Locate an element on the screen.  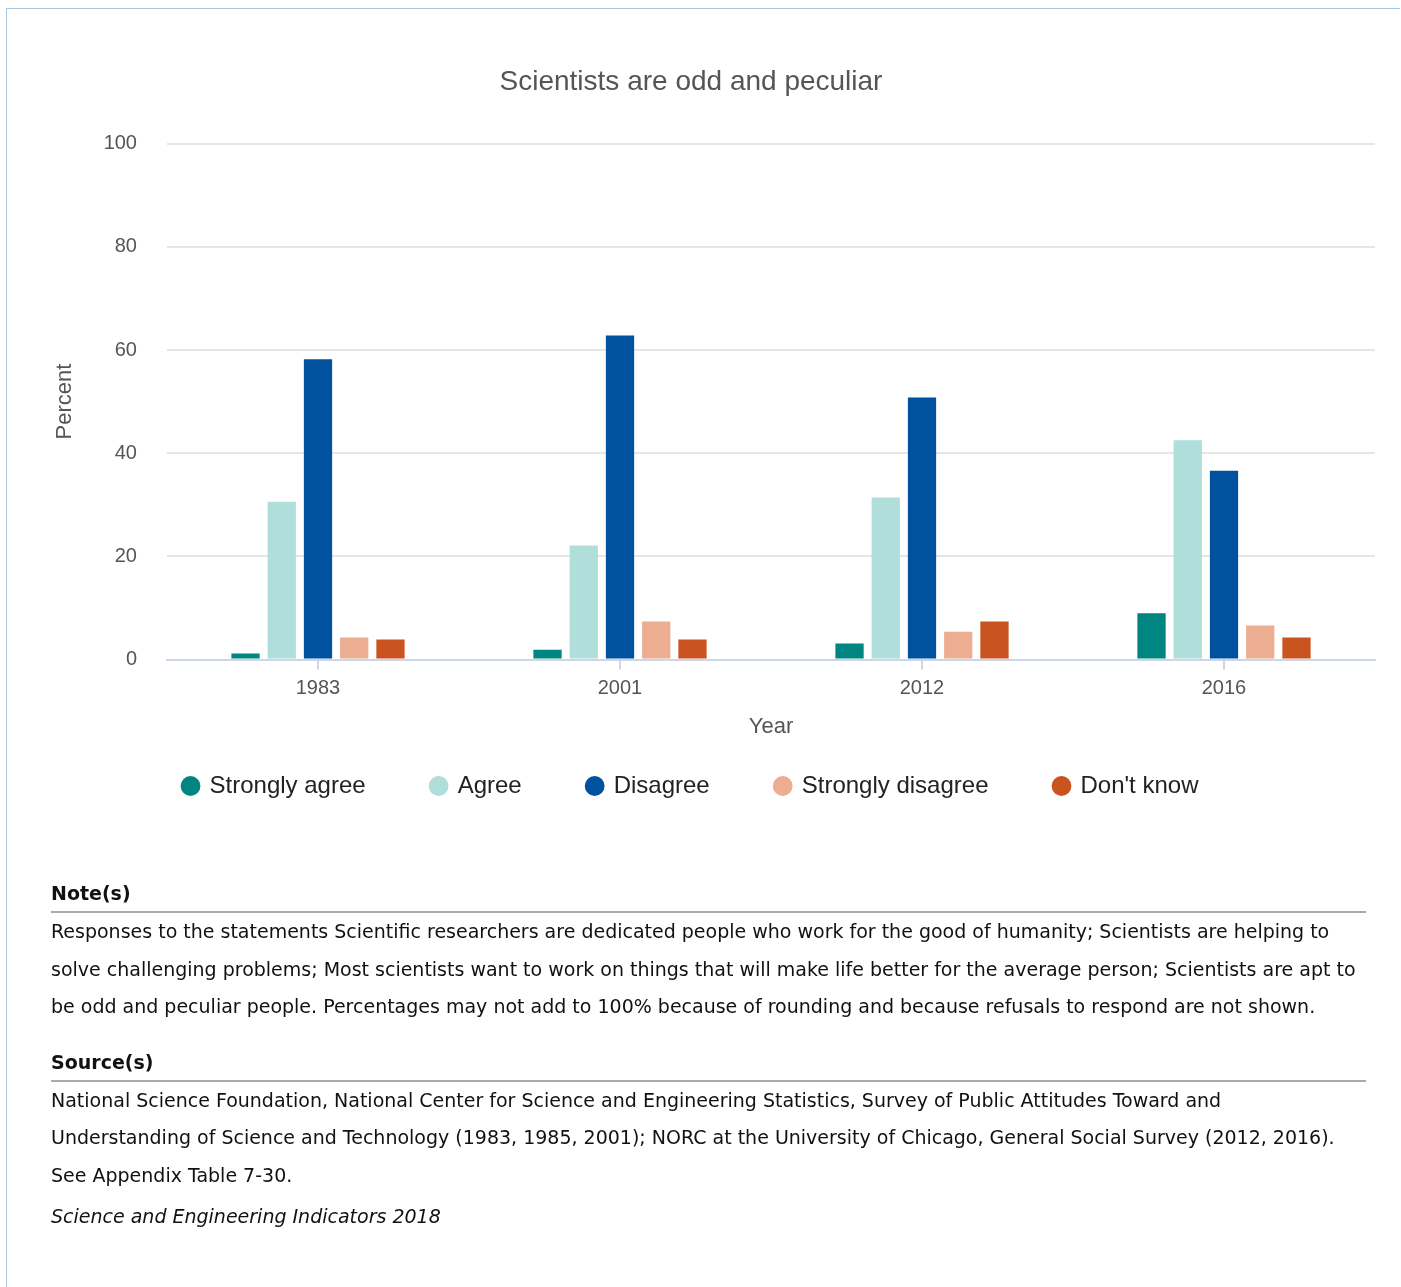
y-tick-label: 40 is located at coordinates (125, 451).